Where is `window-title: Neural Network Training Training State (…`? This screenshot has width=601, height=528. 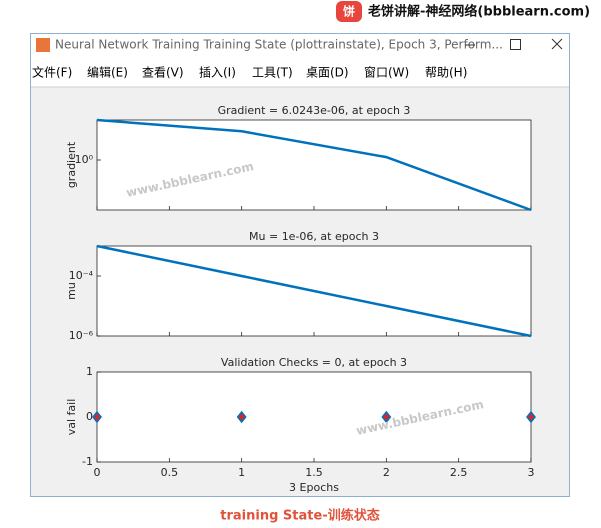
window-title: Neural Network Training Training State (… is located at coordinates (279, 45).